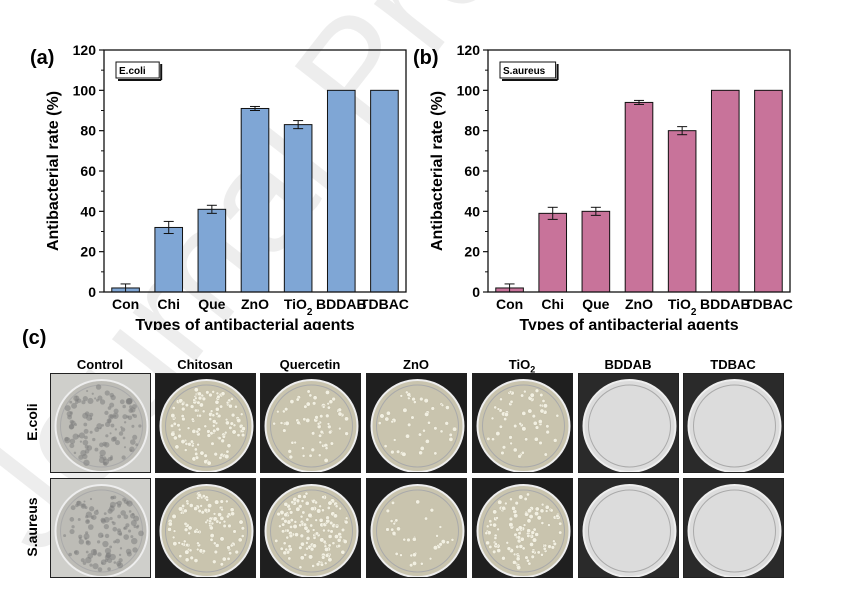 This screenshot has width=865, height=597. Describe the element at coordinates (522, 366) in the screenshot. I see `column-title: TiO2` at that location.